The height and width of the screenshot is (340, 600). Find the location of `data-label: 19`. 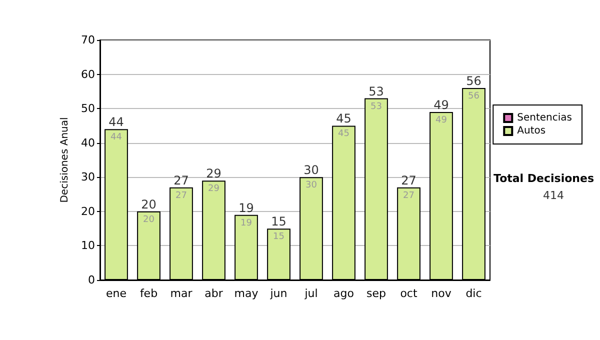

data-label: 19 is located at coordinates (246, 223).